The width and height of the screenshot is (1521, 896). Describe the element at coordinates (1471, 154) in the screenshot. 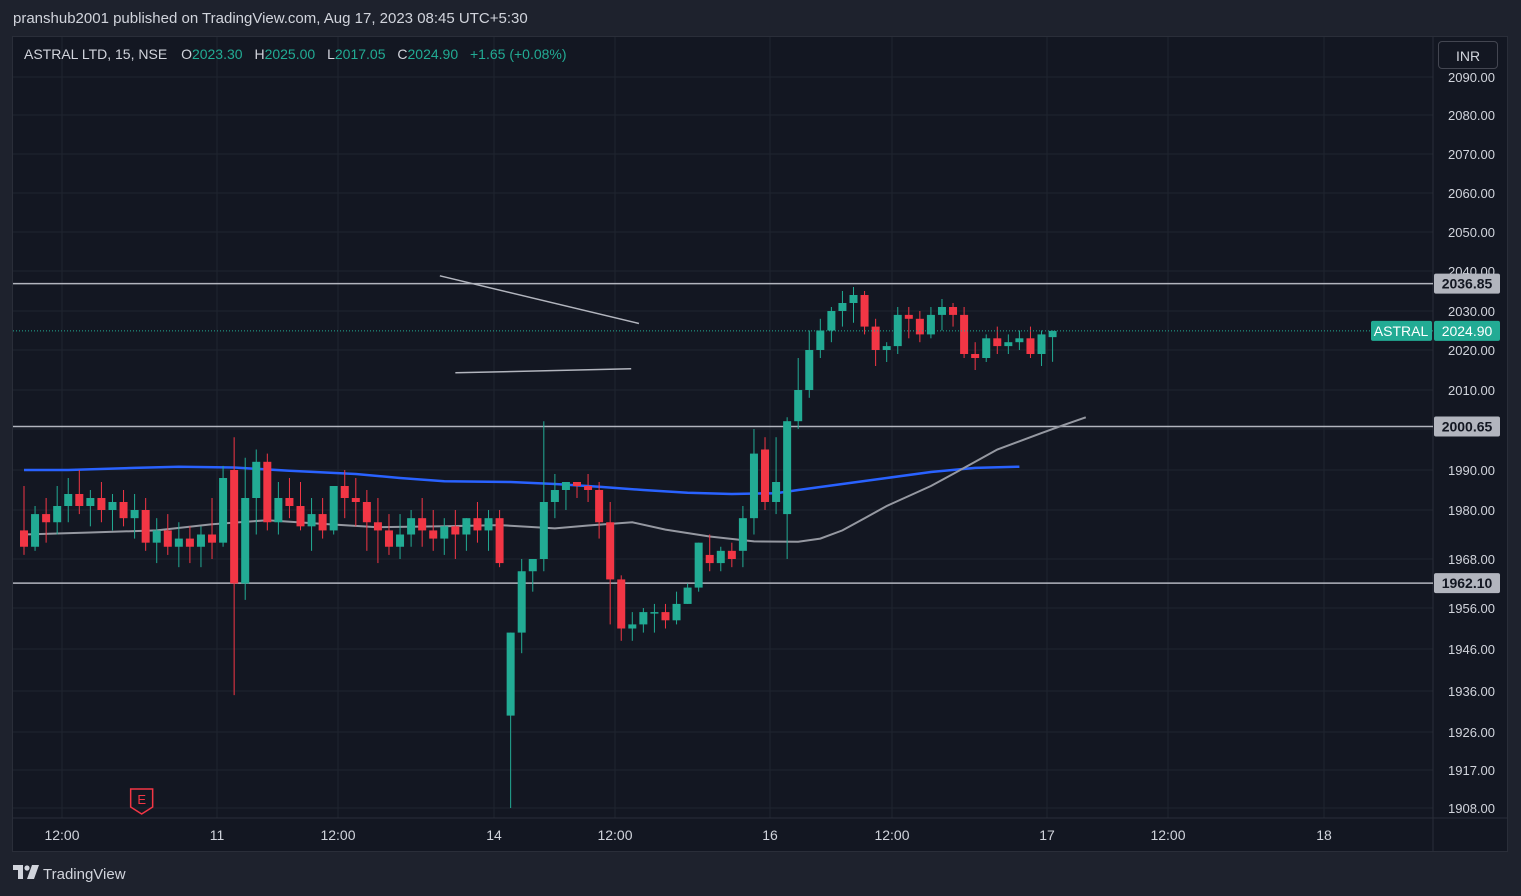

I see `y-tick-label: 2070.00` at that location.